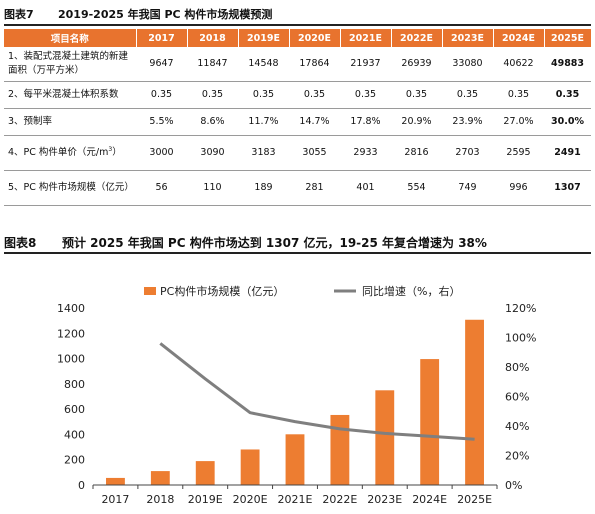  What do you see at coordinates (567, 122) in the screenshot?
I see `table-cell: 30.0%` at bounding box center [567, 122].